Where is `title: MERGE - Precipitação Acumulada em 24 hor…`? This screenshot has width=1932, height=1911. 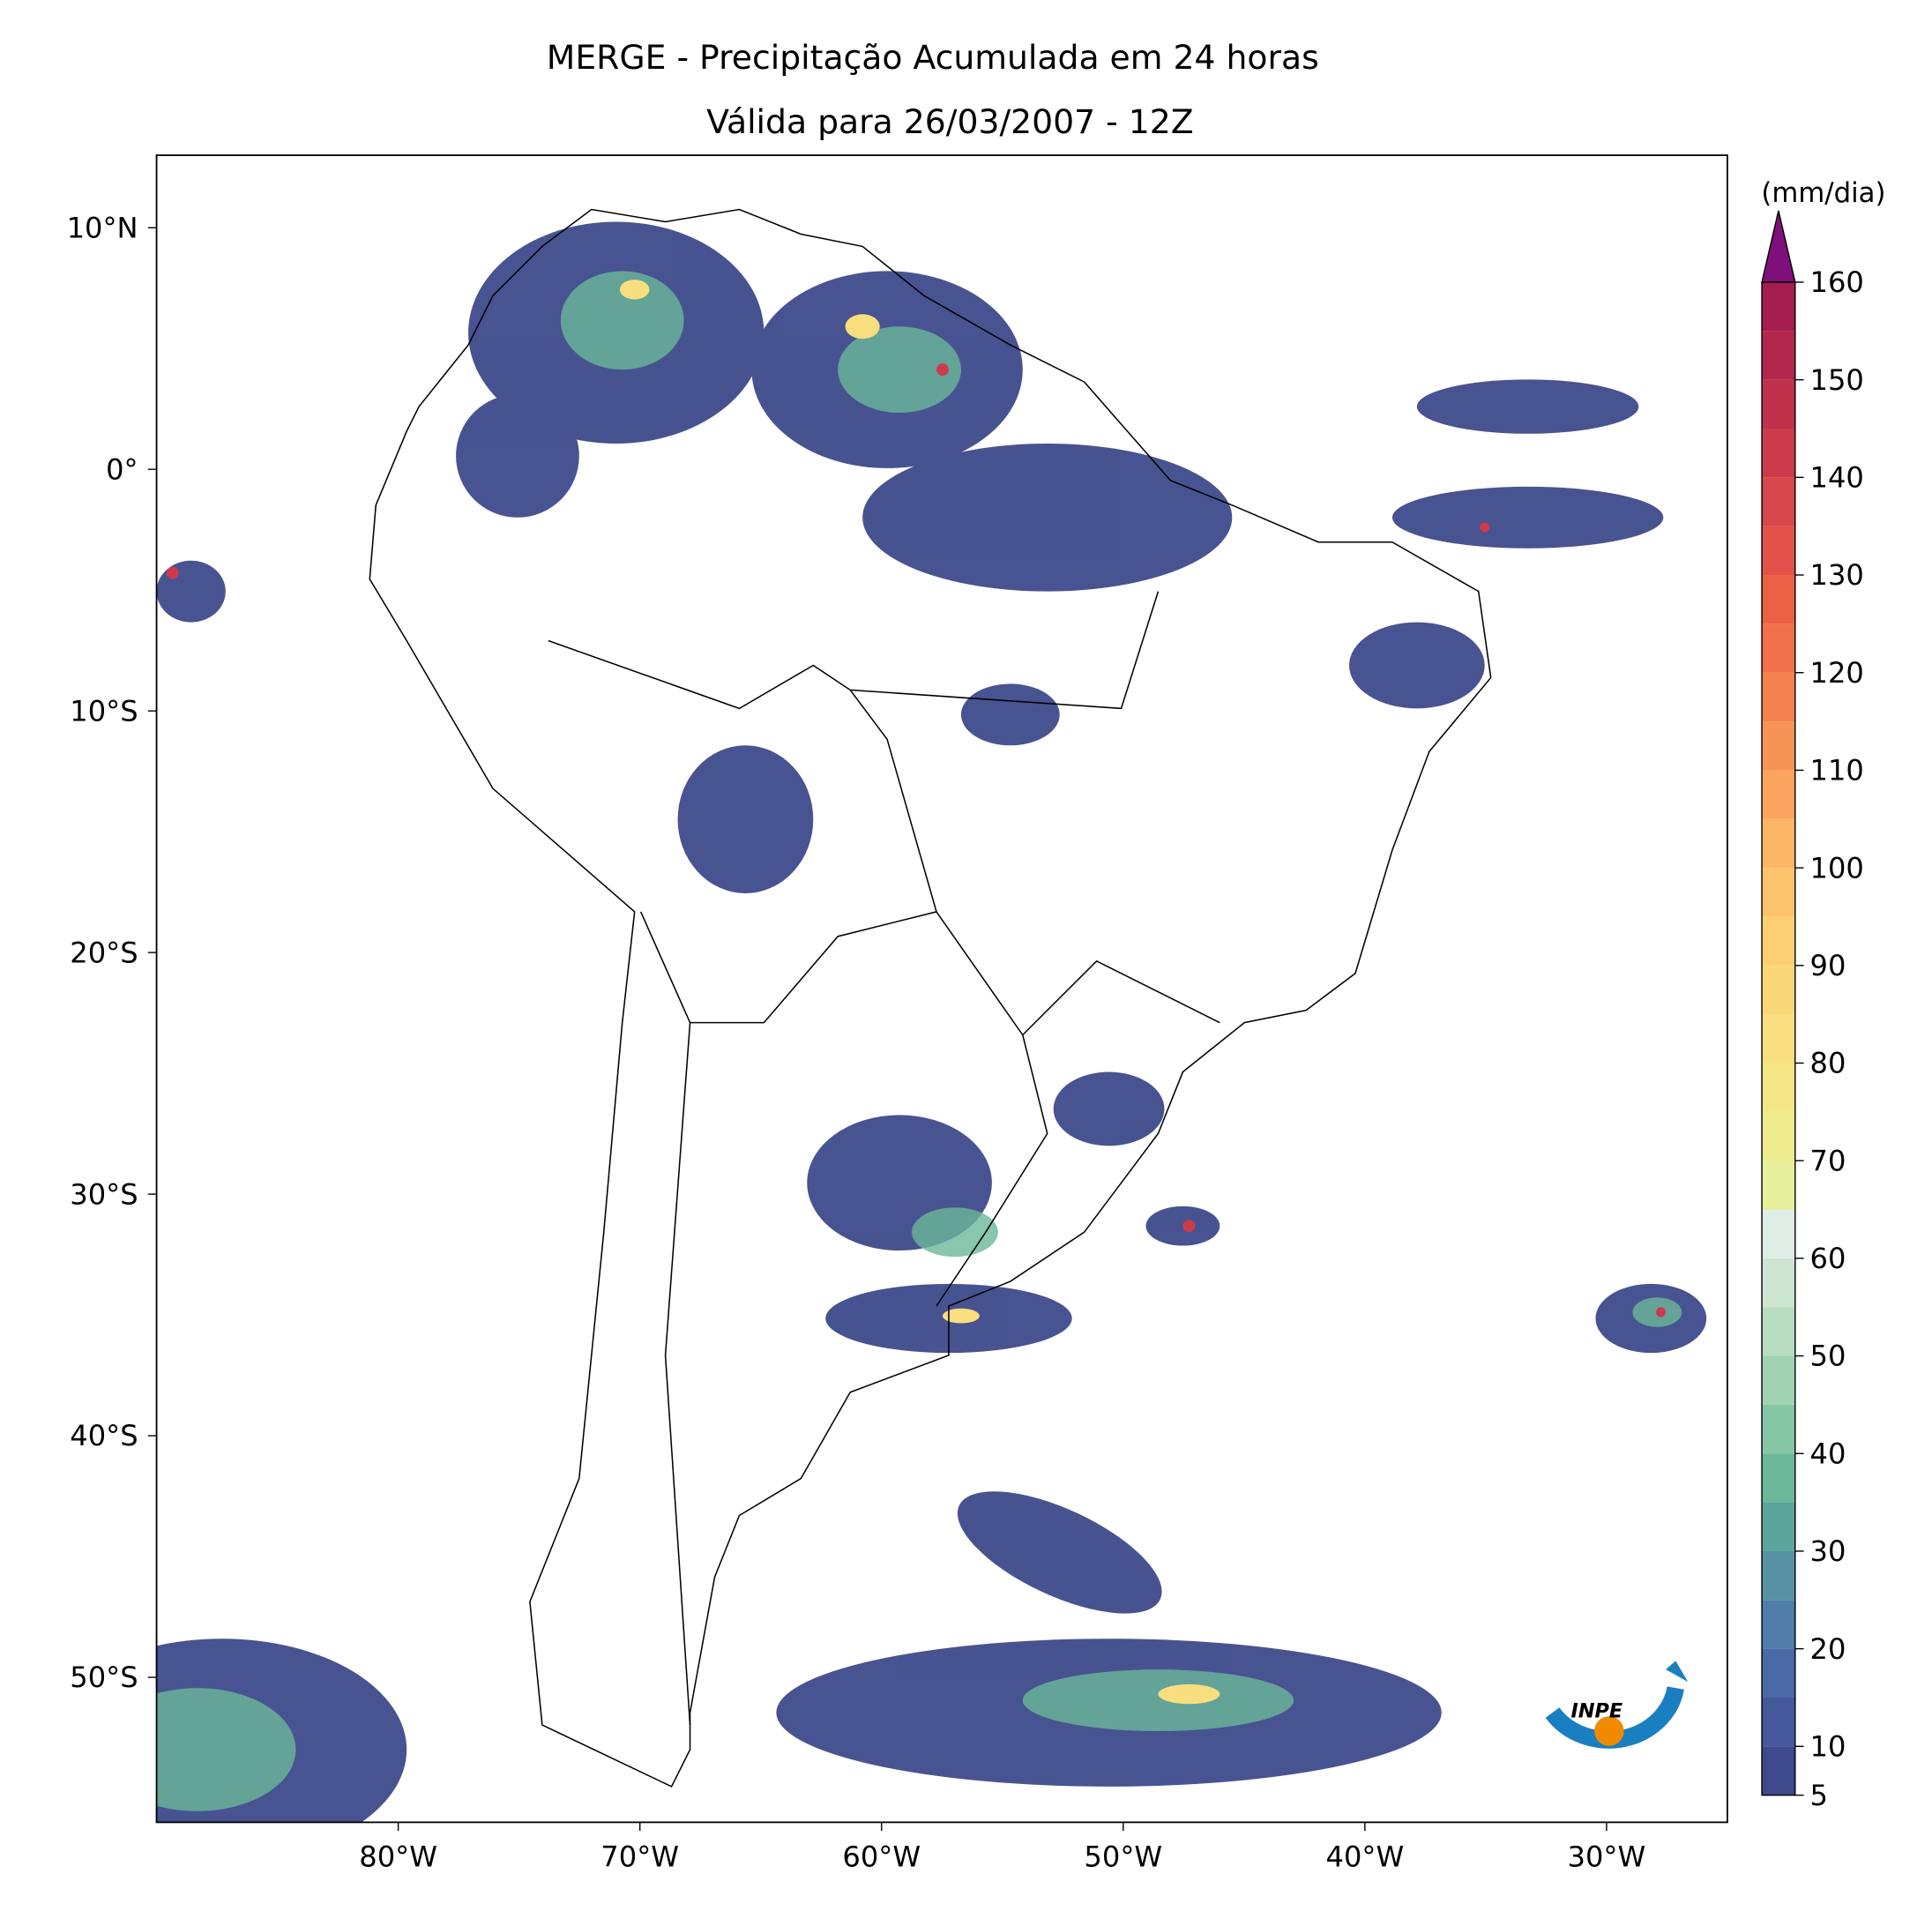 title: MERGE - Precipitação Acumulada em 24 hor… is located at coordinates (933, 58).